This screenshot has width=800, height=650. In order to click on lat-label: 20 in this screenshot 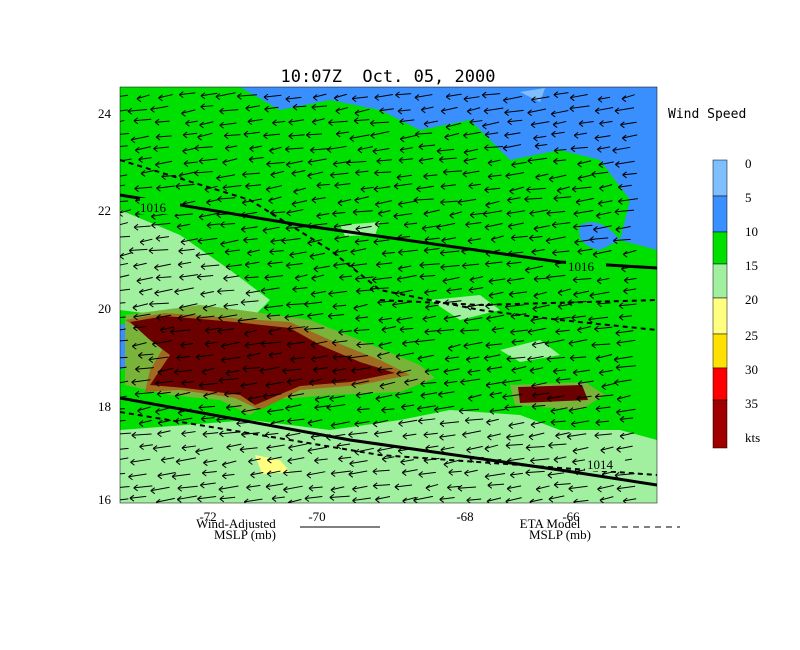, I will do `click(104, 308)`.